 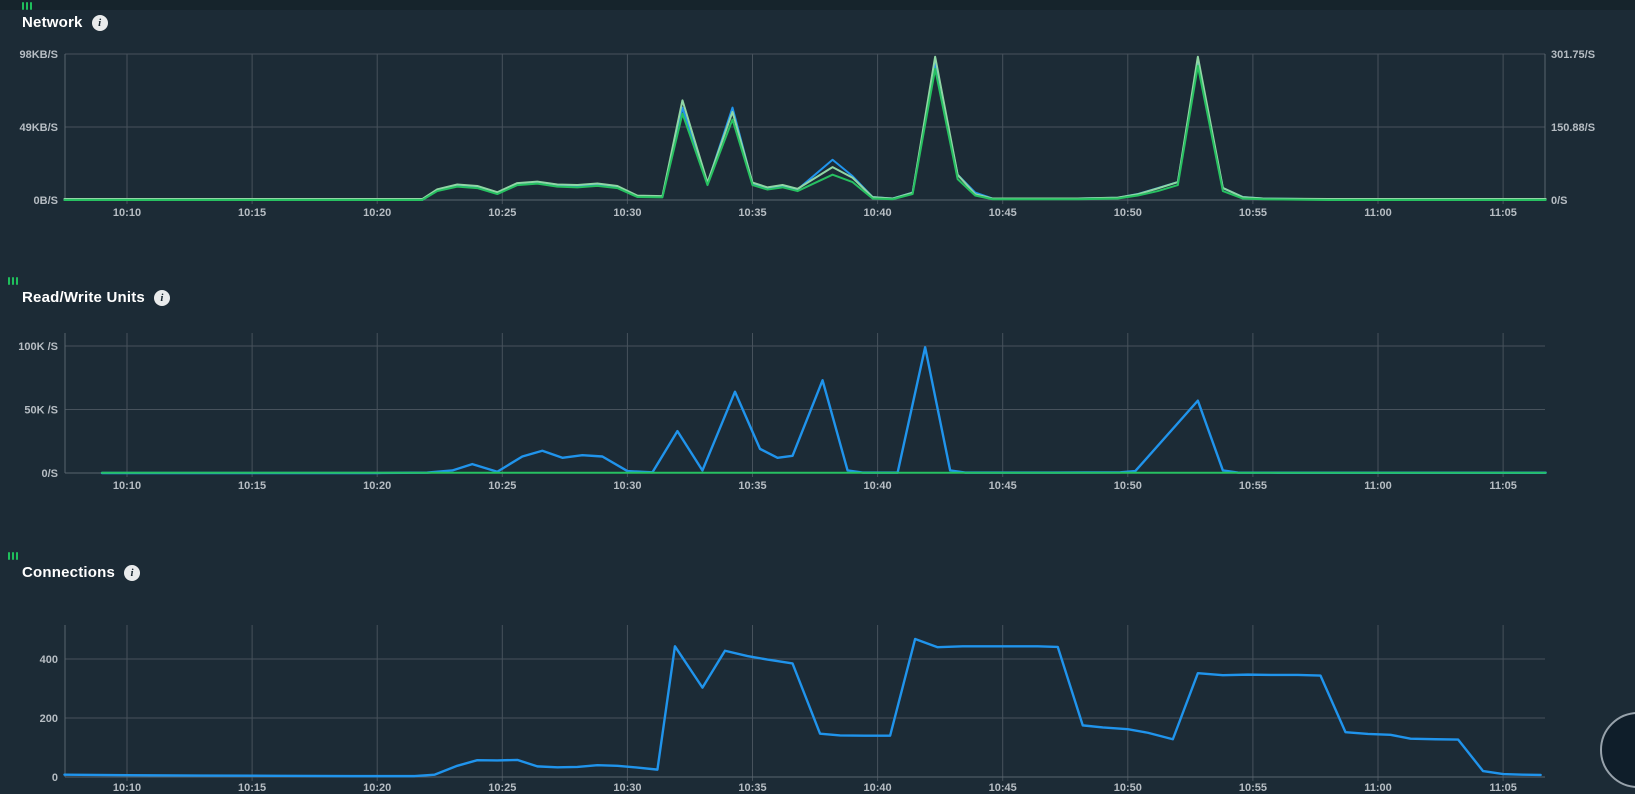 What do you see at coordinates (52, 22) in the screenshot?
I see `chart-title: Network` at bounding box center [52, 22].